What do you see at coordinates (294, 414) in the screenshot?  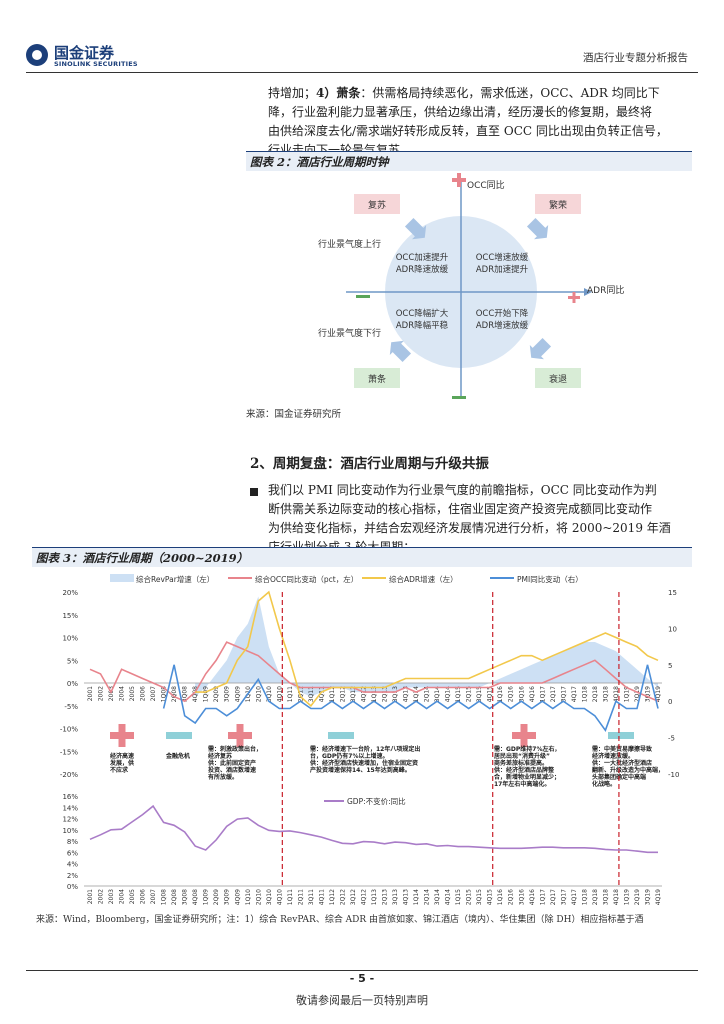 I see `figure2-source: 来源：国金证券研究所` at bounding box center [294, 414].